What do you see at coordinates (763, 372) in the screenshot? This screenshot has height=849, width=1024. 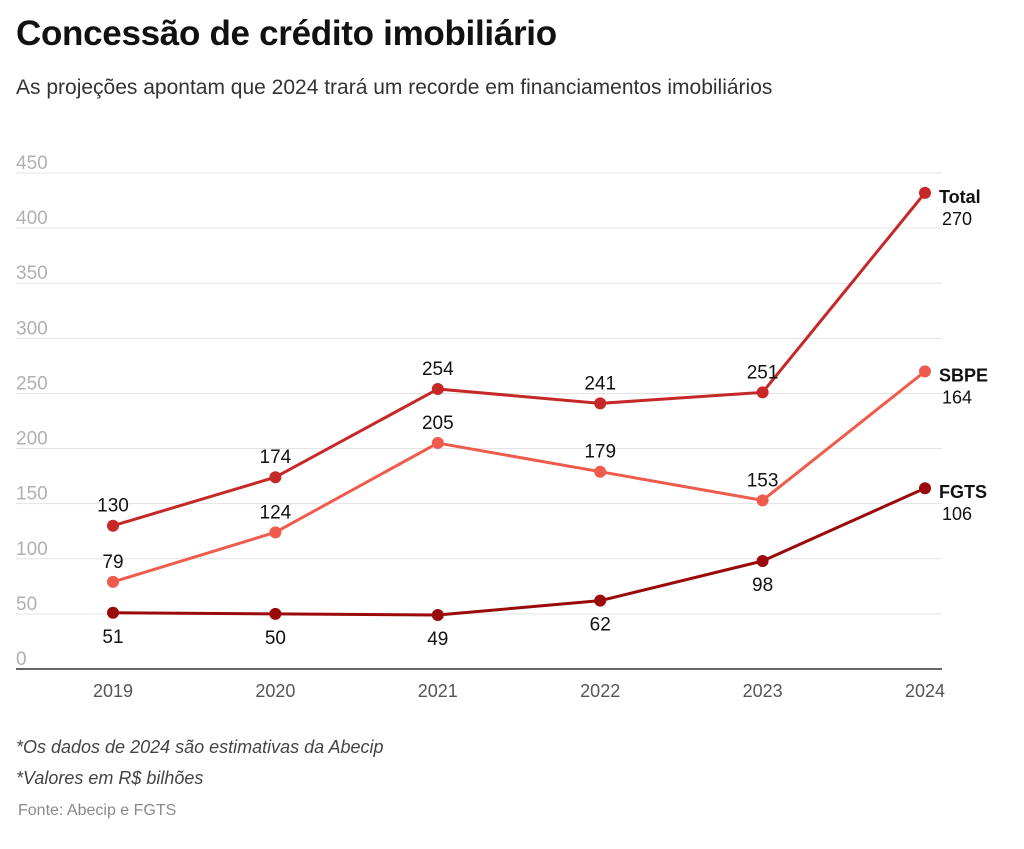 I see `data-label: 251` at bounding box center [763, 372].